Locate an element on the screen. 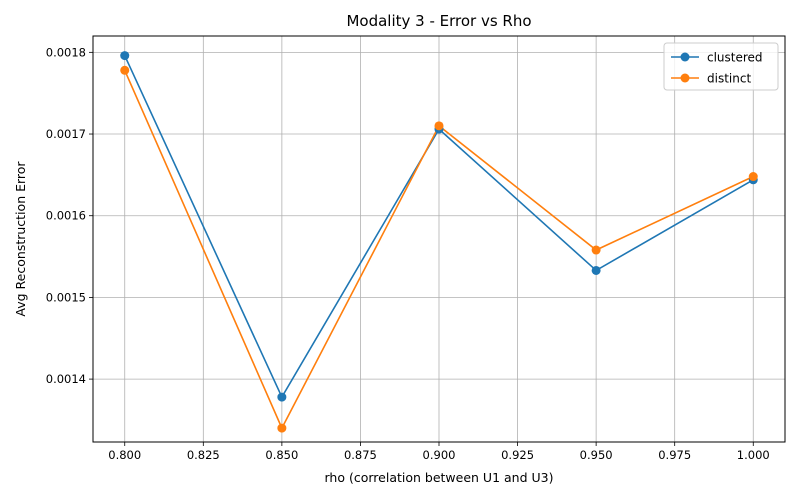  x-tick-label: 0.850 is located at coordinates (281, 455).